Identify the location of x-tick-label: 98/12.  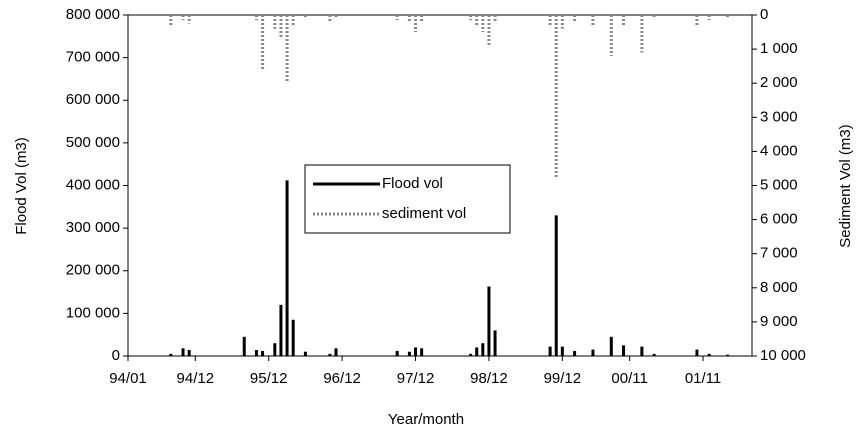
(489, 378).